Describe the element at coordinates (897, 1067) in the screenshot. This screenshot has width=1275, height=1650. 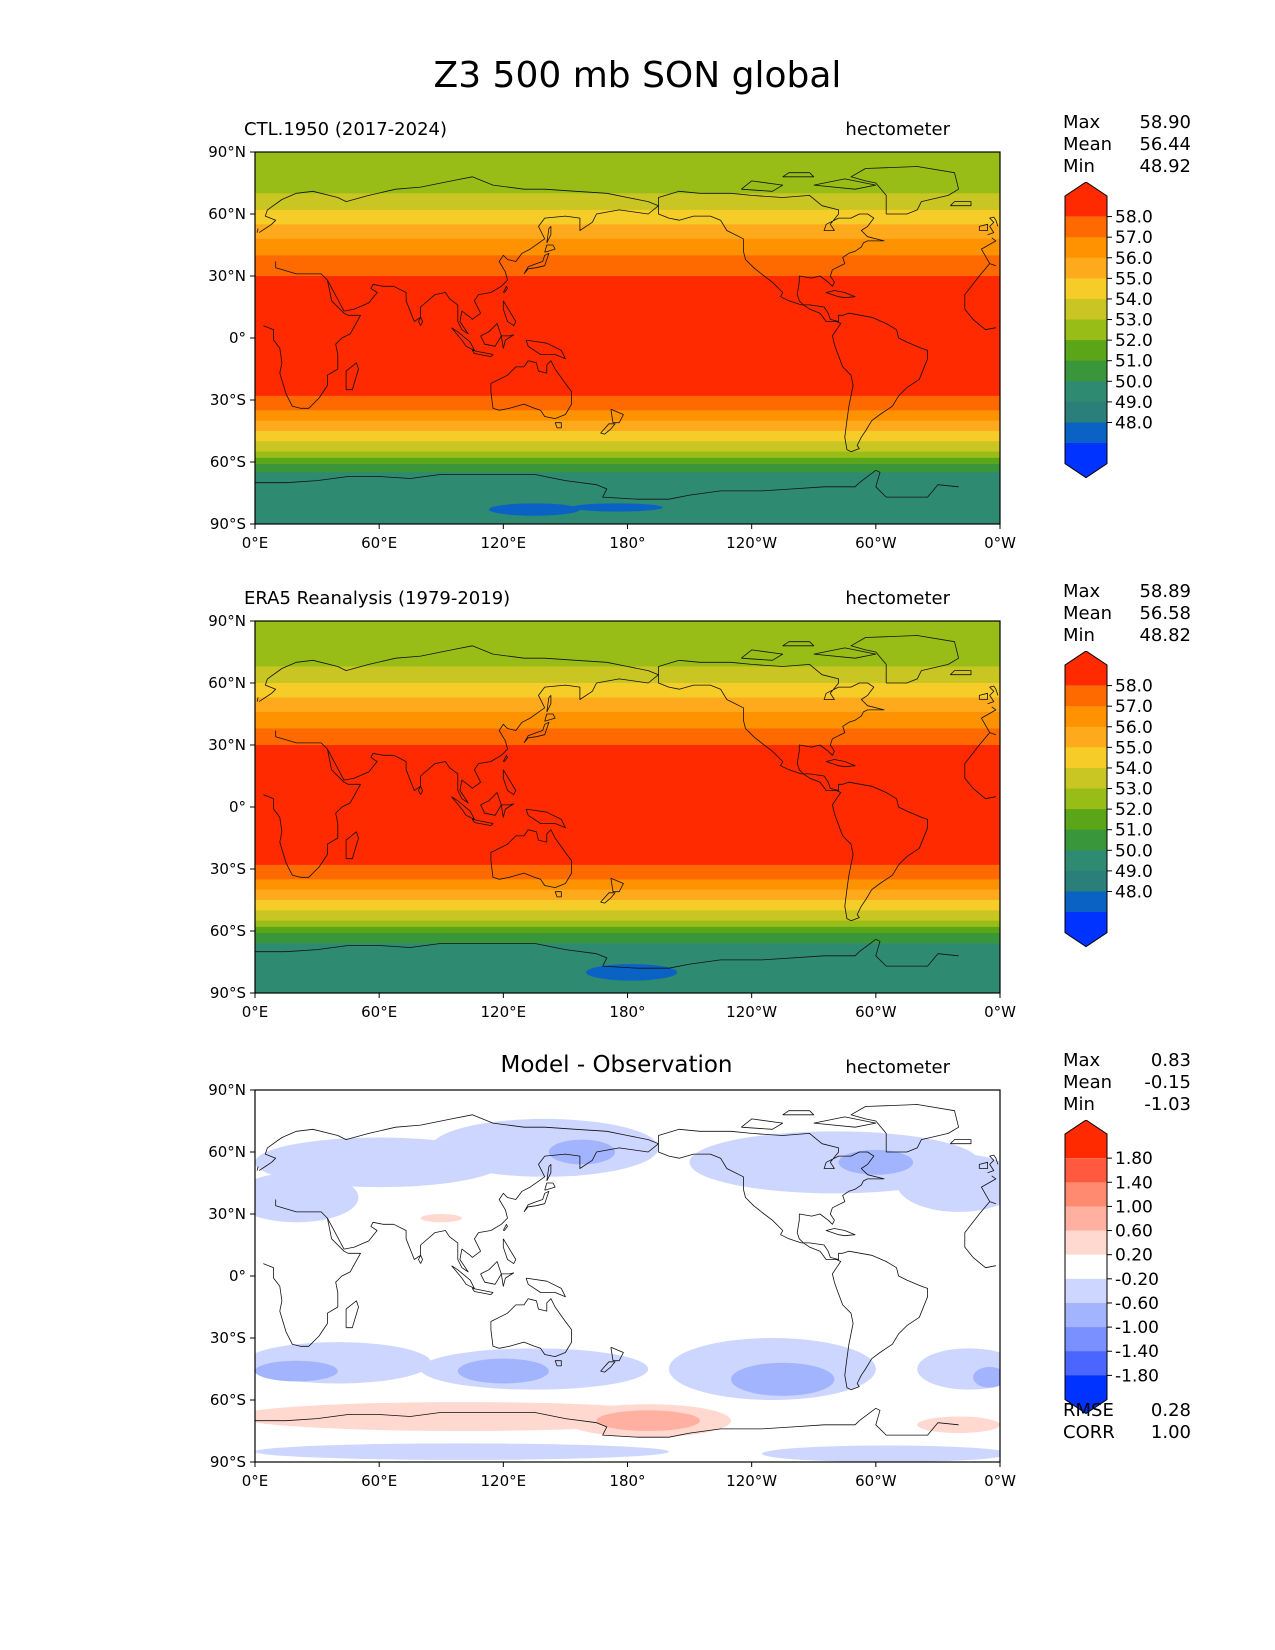
I see `panel-units: hectometer` at that location.